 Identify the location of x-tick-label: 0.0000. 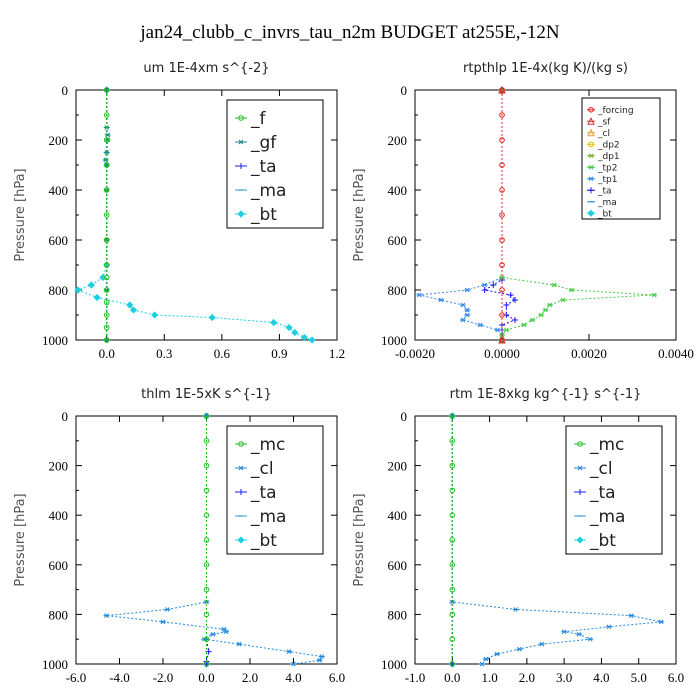
(502, 353).